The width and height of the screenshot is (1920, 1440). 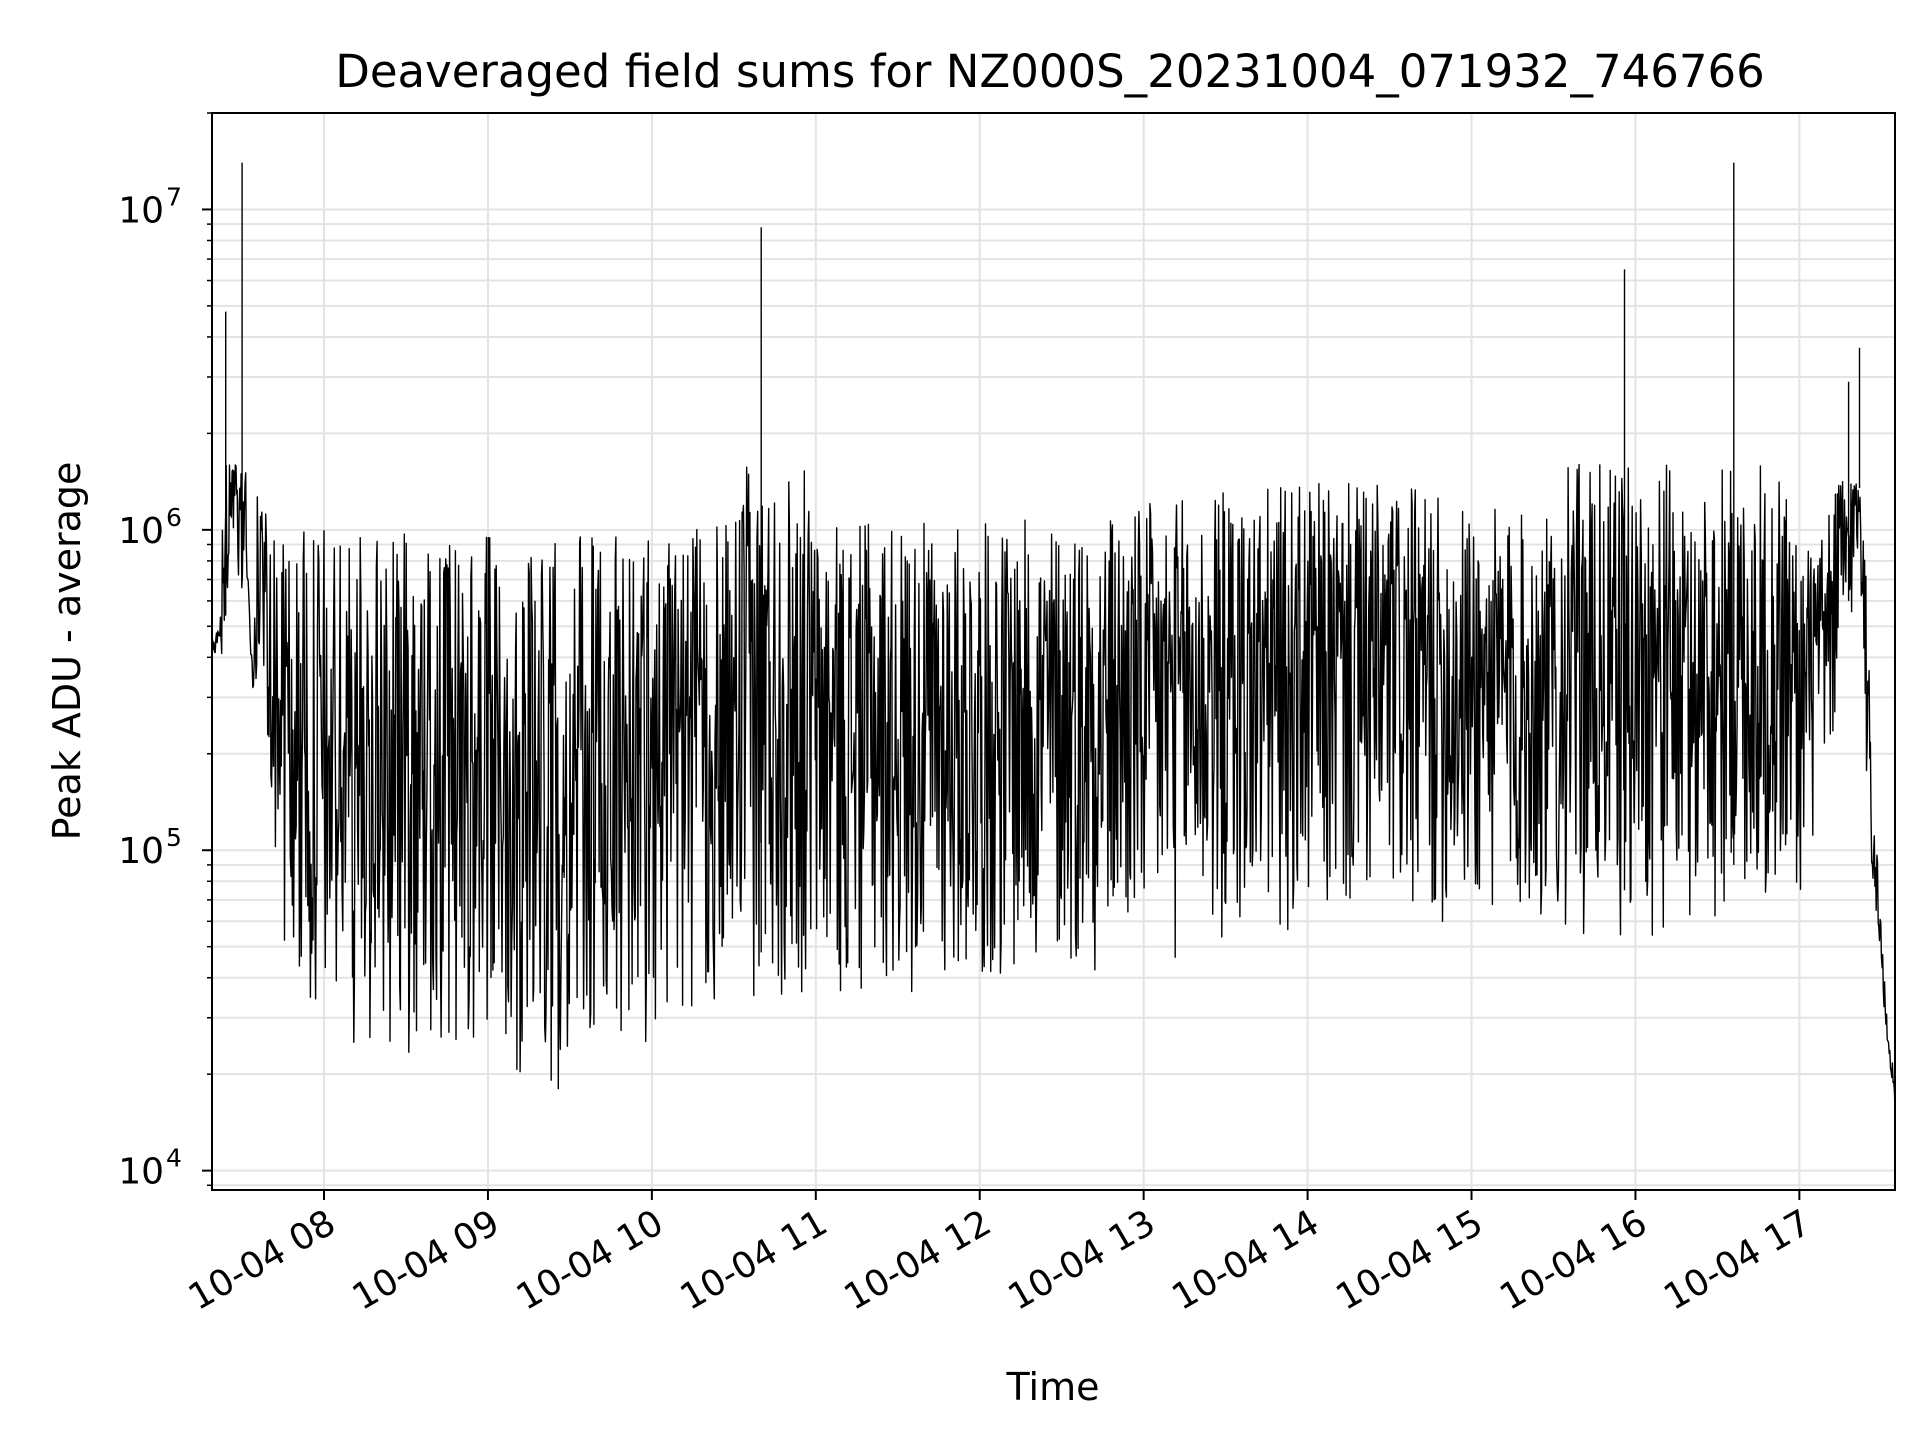 I want to click on x-tick-label: 10-04 15, so click(x=1409, y=1260).